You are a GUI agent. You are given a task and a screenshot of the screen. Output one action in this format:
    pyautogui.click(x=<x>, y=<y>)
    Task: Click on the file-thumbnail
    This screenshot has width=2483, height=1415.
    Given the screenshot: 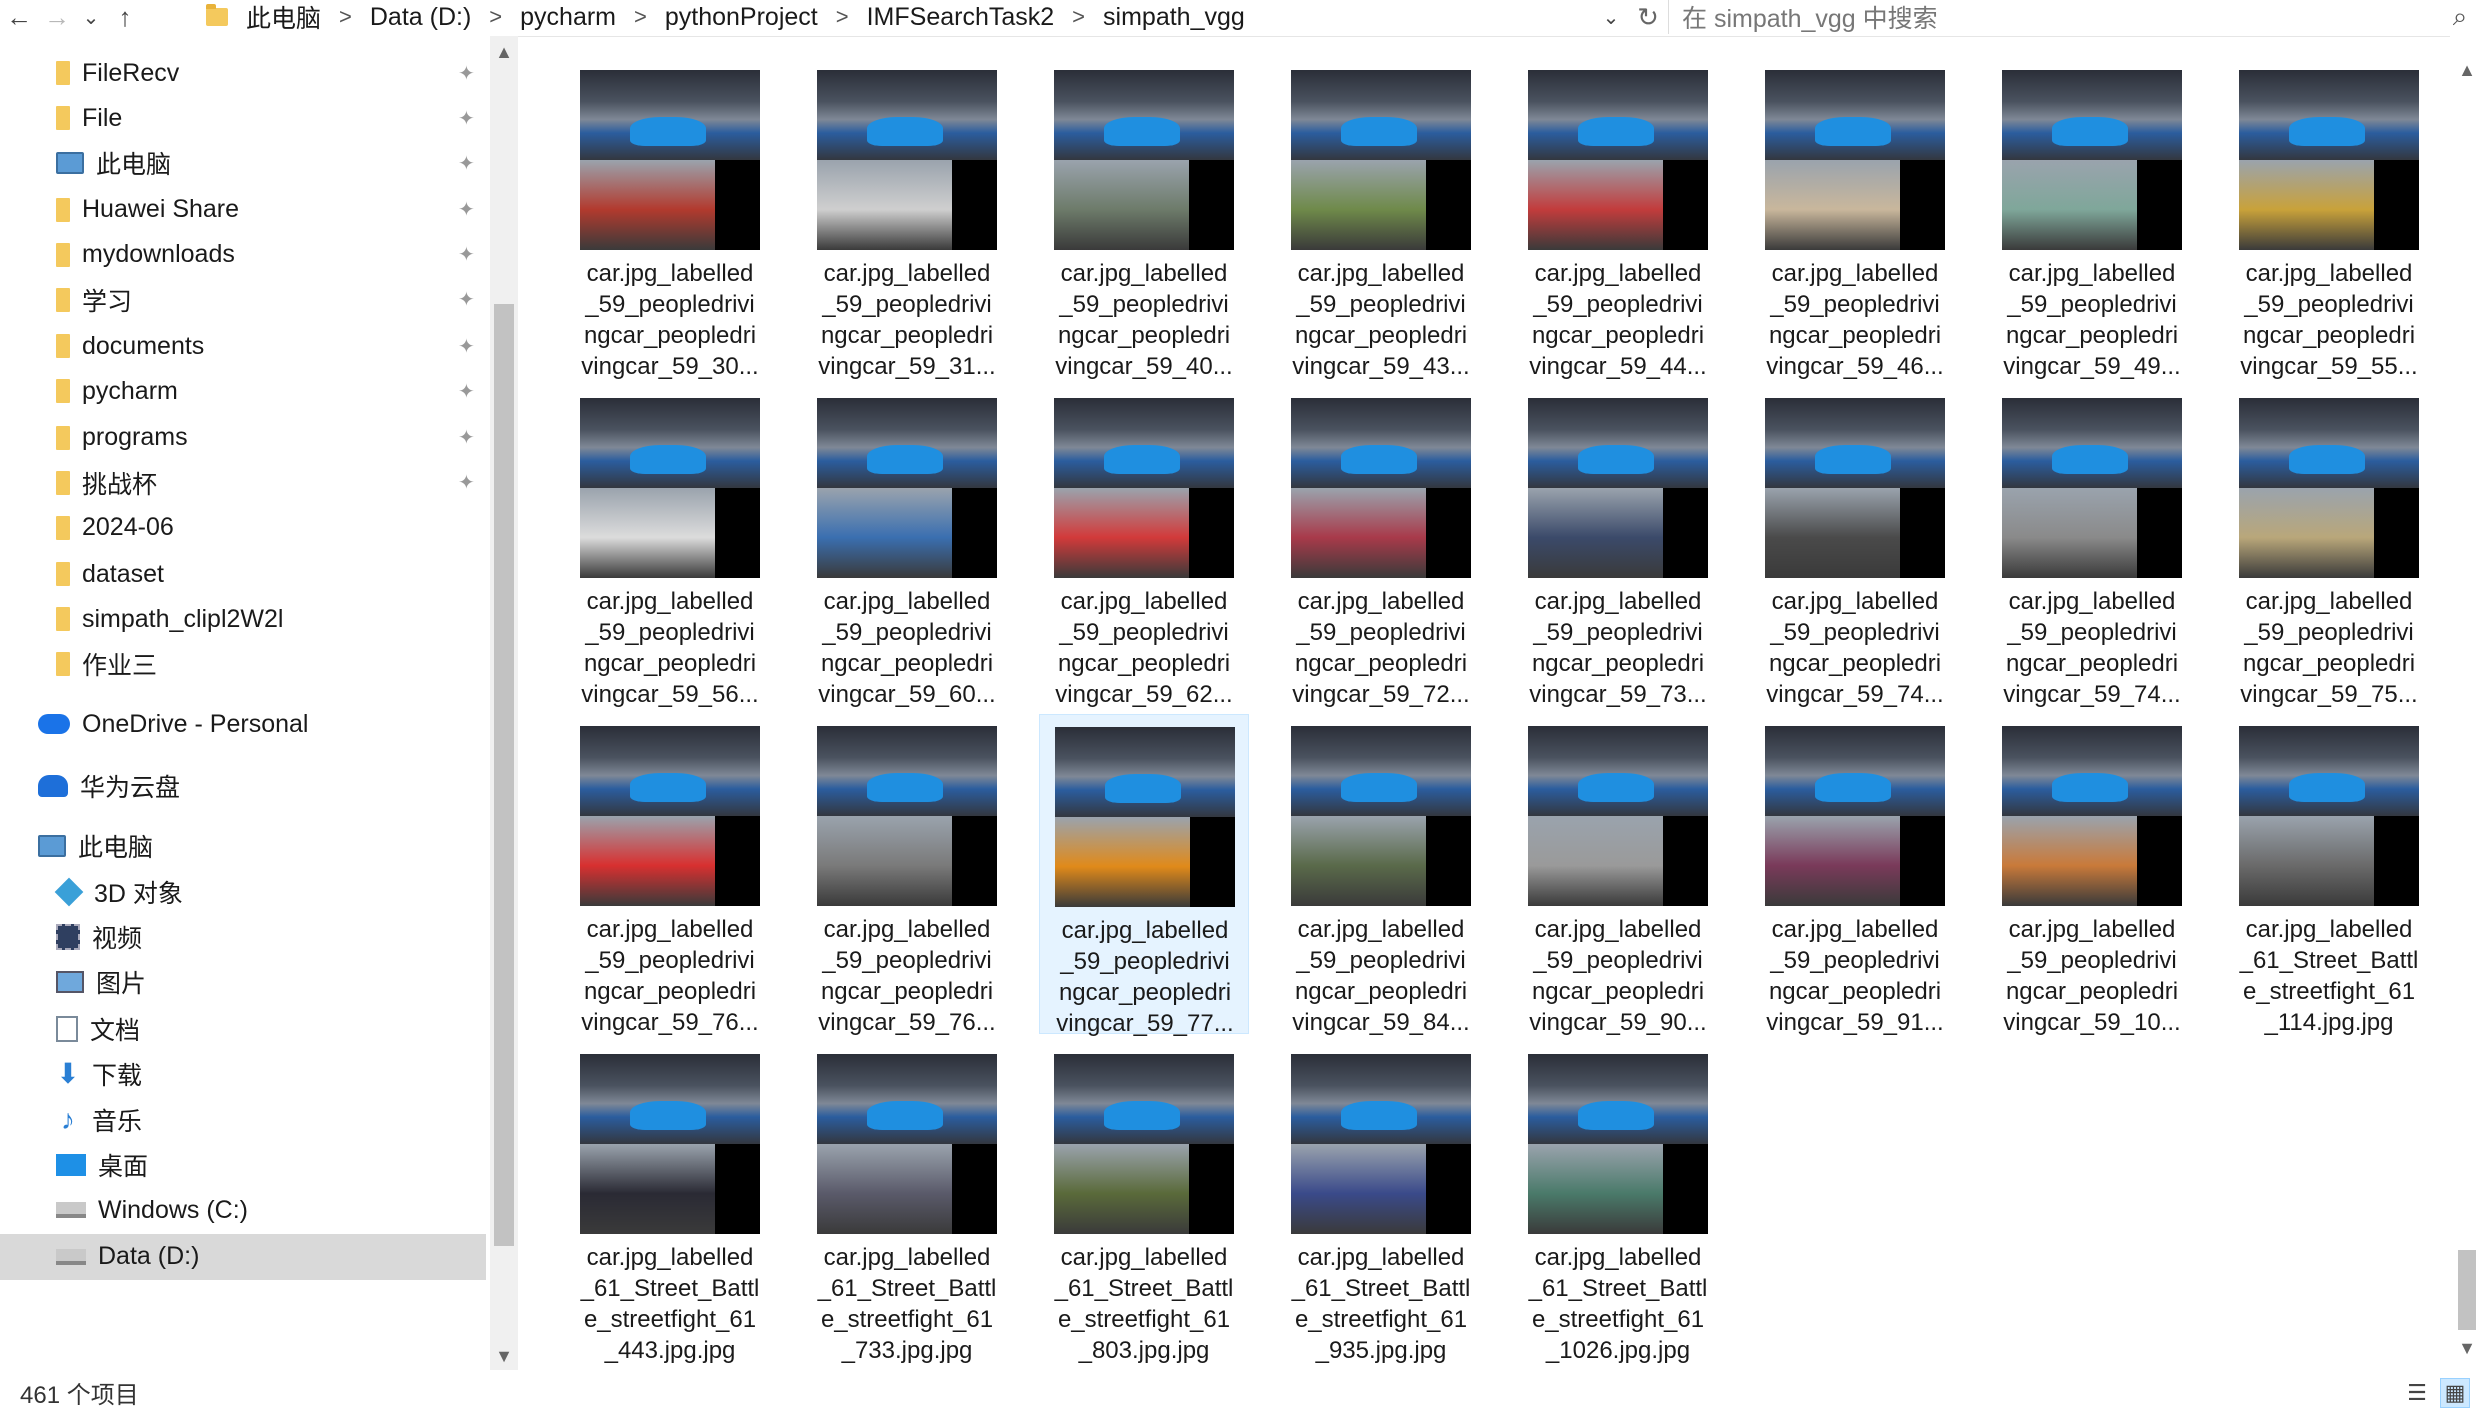 What is the action you would take?
    pyautogui.click(x=907, y=1144)
    